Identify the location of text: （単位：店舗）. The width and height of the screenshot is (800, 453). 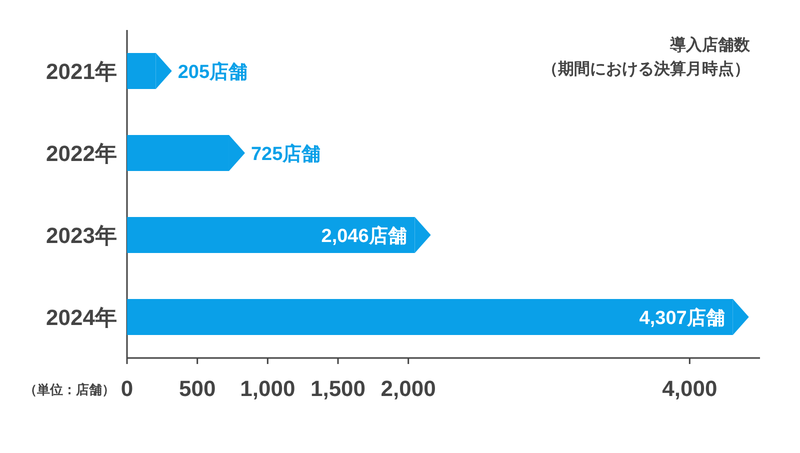
(69, 389).